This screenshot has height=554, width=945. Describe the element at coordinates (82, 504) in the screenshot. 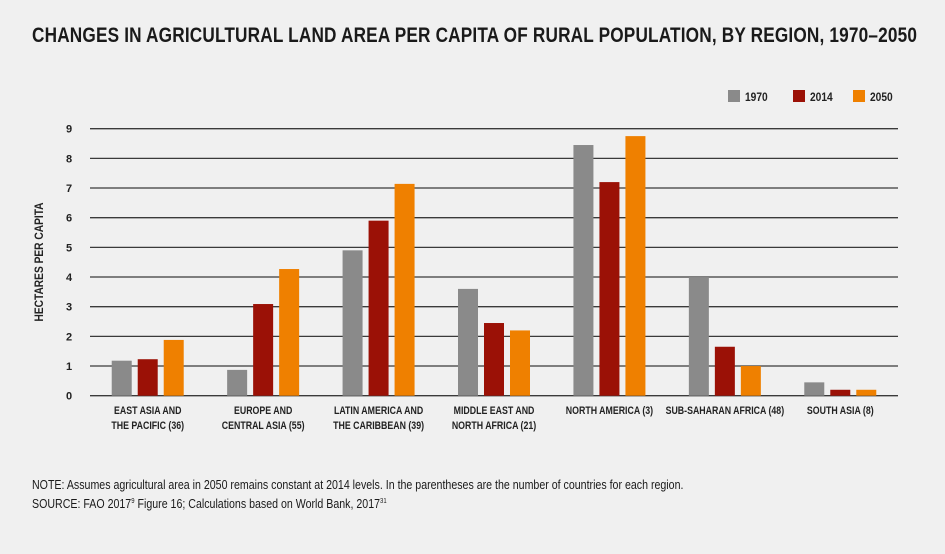

I see `source-text: SOURCE: FAO 2017` at that location.